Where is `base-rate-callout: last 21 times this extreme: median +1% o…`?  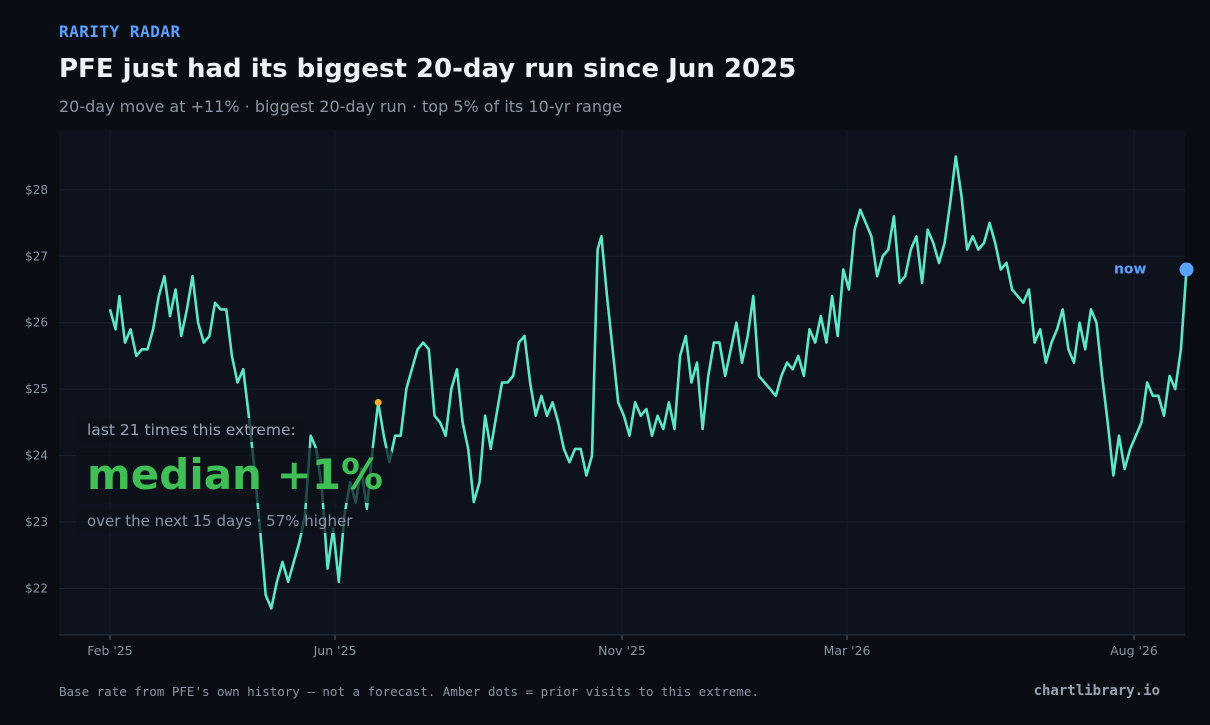 base-rate-callout: last 21 times this extreme: median +1% o… is located at coordinates (241, 475).